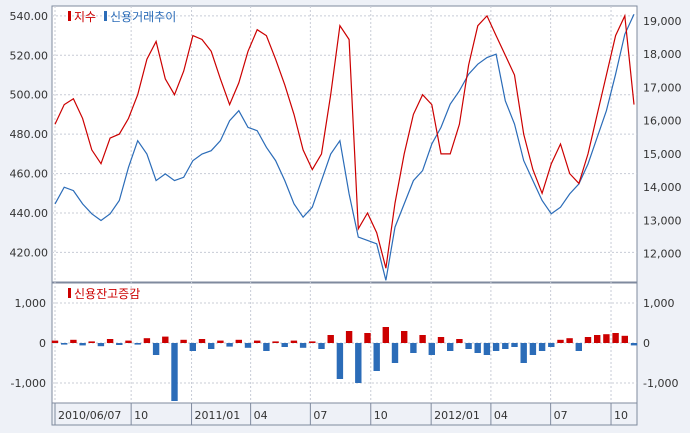 This screenshot has width=690, height=433. I want to click on lower-left-tick-label: 0, so click(42, 343).